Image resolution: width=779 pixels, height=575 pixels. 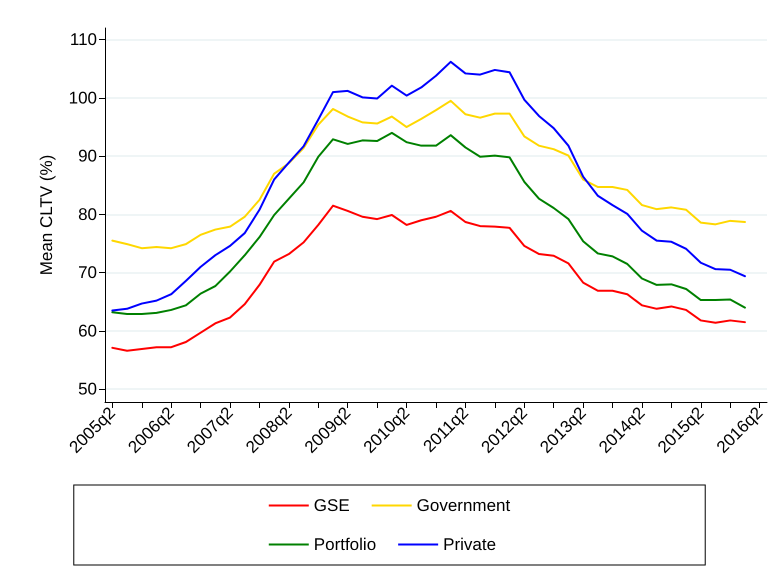 I want to click on y-axis-title: Mean CLTV (%), so click(x=46, y=215).